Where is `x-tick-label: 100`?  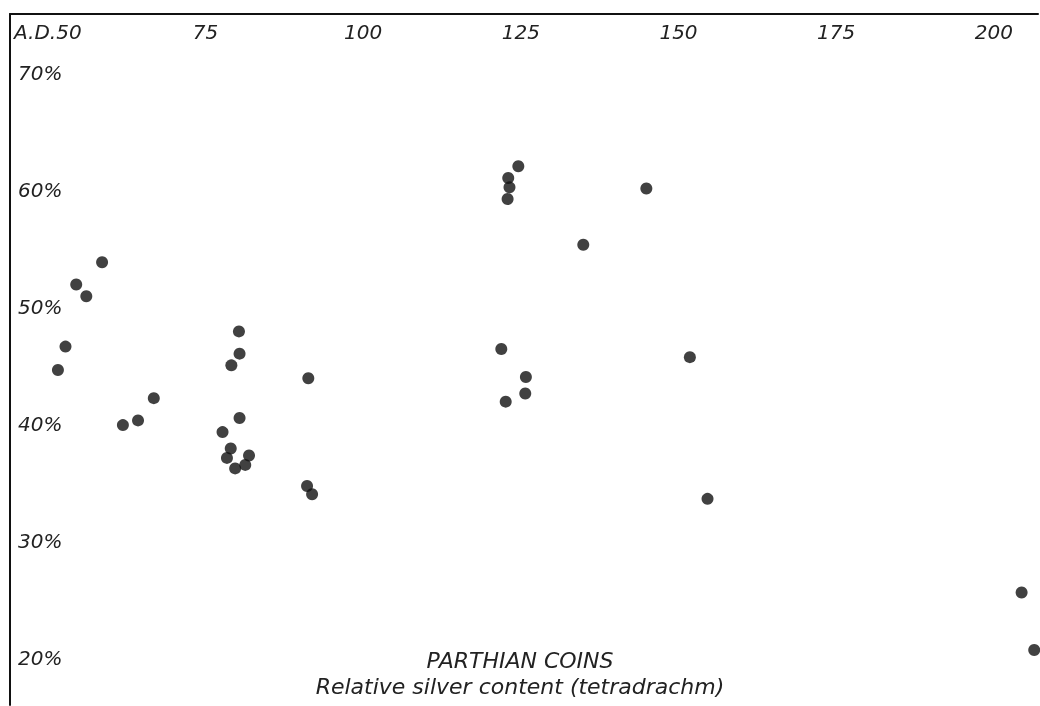 x-tick-label: 100 is located at coordinates (363, 32).